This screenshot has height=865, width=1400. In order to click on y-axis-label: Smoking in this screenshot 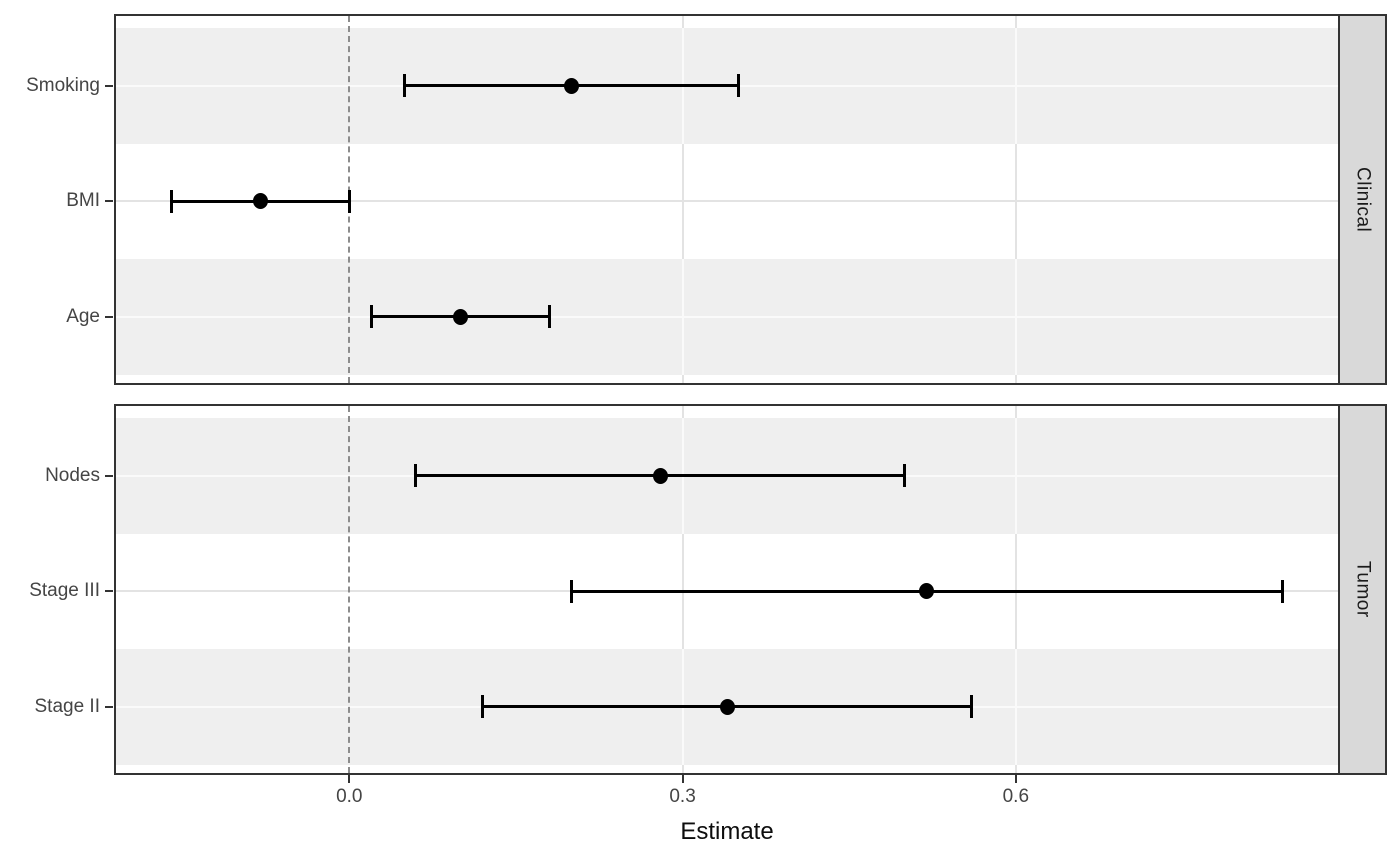, I will do `click(63, 85)`.